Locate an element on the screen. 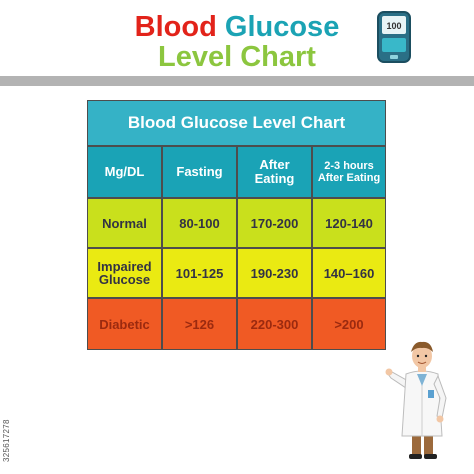  cell-impaired-fasting: 101-125 is located at coordinates (199, 273).